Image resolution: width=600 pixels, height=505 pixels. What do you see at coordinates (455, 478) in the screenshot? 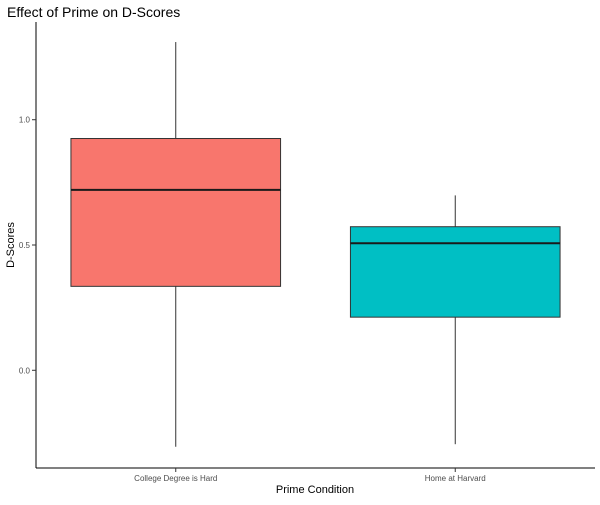
I see `x-tick-label: Home at Harvard` at bounding box center [455, 478].